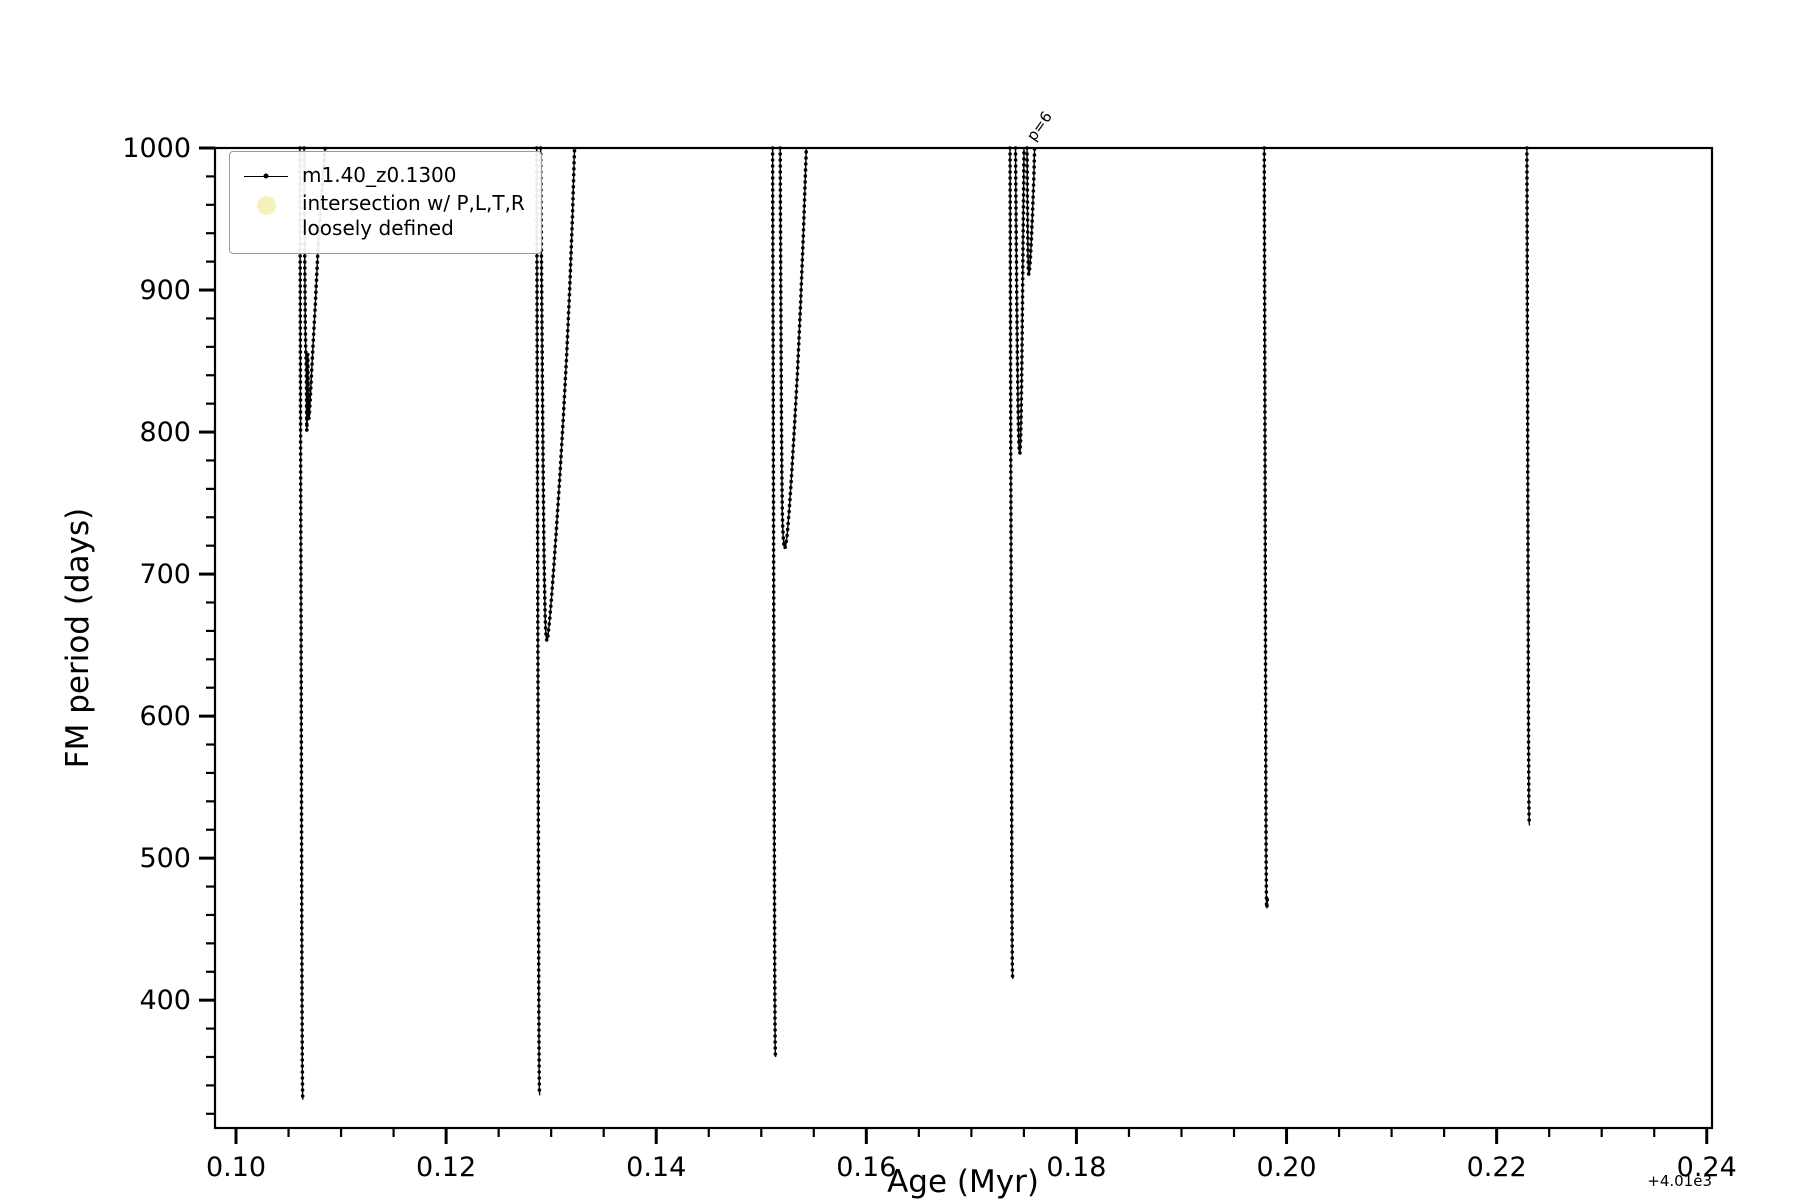 This screenshot has height=1200, width=1800. Describe the element at coordinates (866, 1167) in the screenshot. I see `x-tick-label: 0.16` at that location.